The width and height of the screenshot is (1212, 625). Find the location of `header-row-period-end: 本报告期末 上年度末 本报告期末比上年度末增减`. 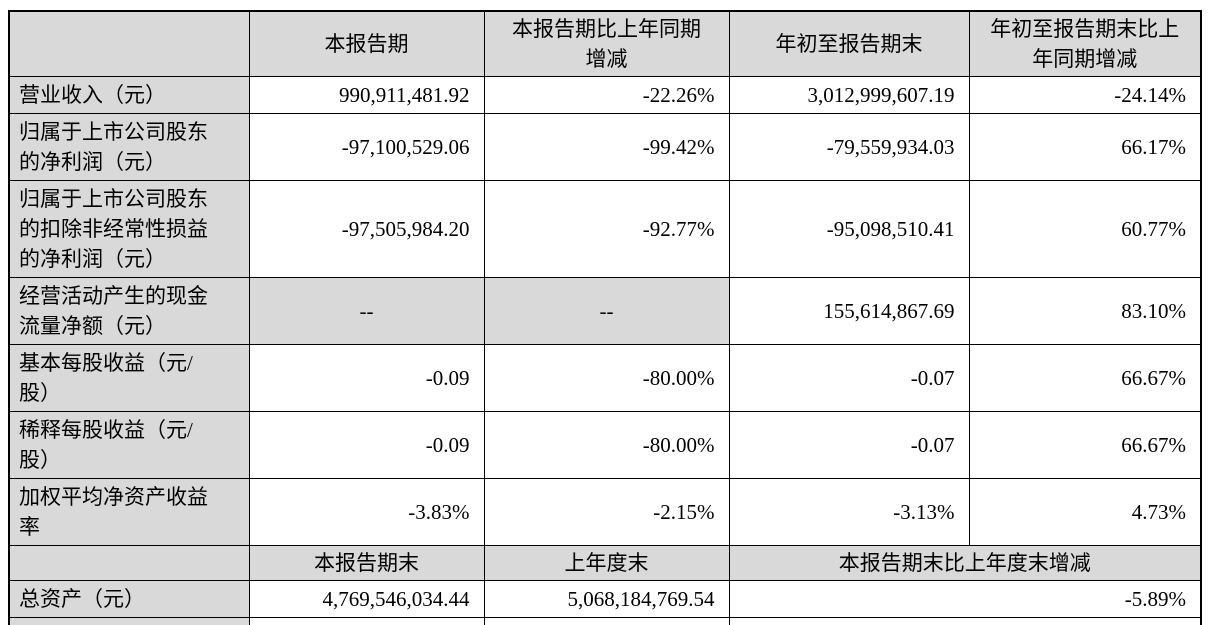

header-row-period-end: 本报告期末 上年度末 本报告期末比上年度末增减 is located at coordinates (605, 563).